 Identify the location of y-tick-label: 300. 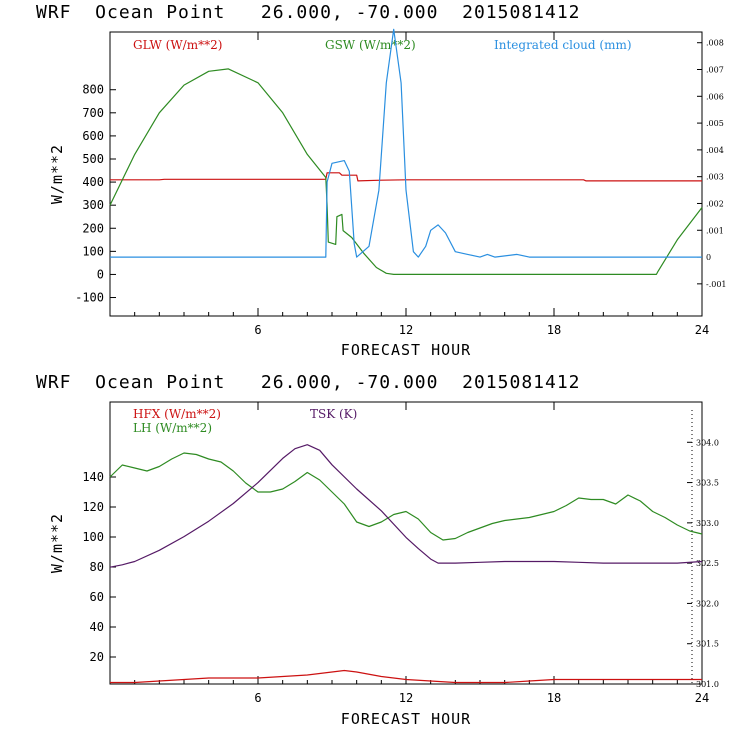
(93, 205).